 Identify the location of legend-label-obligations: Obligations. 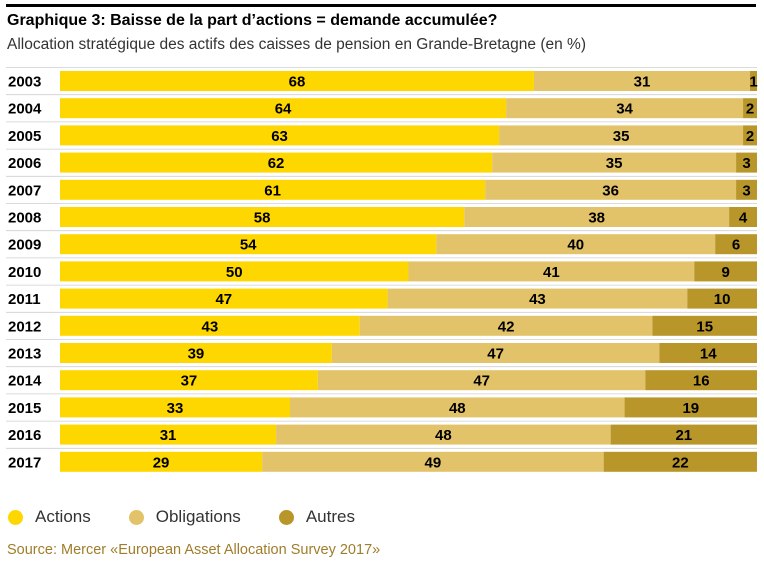
(198, 516).